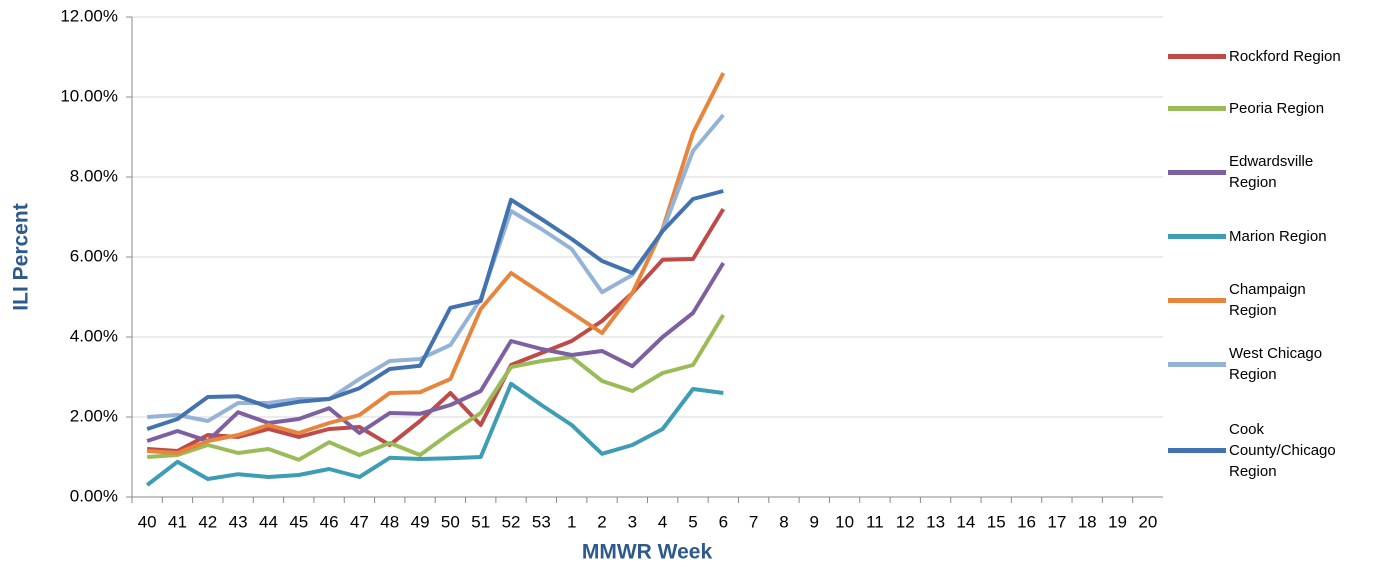 This screenshot has width=1377, height=567. What do you see at coordinates (94, 335) in the screenshot?
I see `y-tick-label: 4.00%` at bounding box center [94, 335].